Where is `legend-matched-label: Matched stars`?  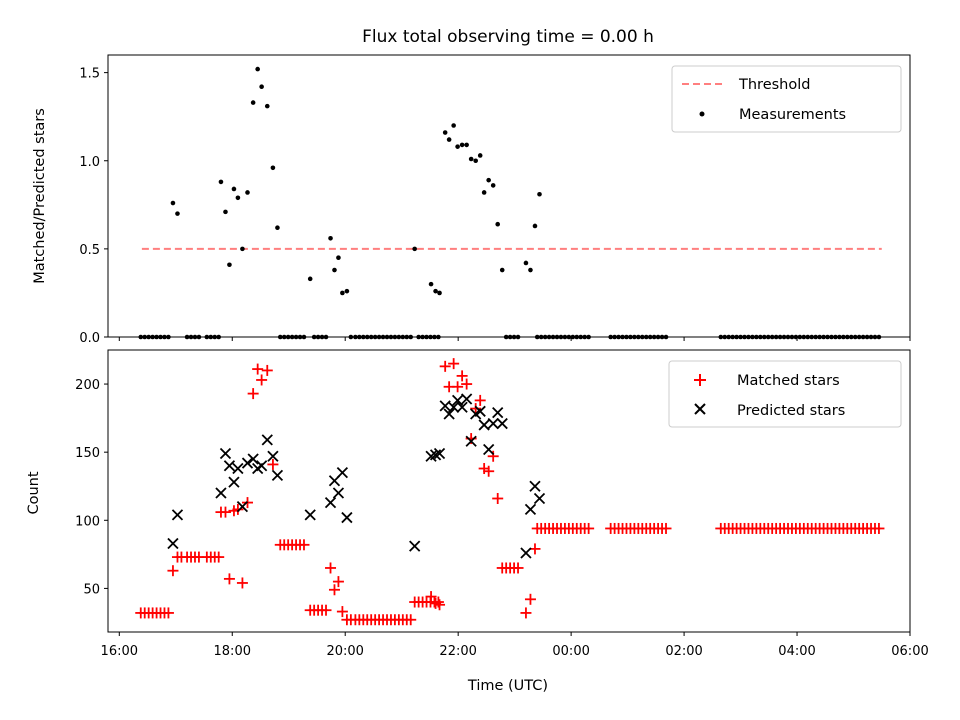 legend-matched-label: Matched stars is located at coordinates (788, 381).